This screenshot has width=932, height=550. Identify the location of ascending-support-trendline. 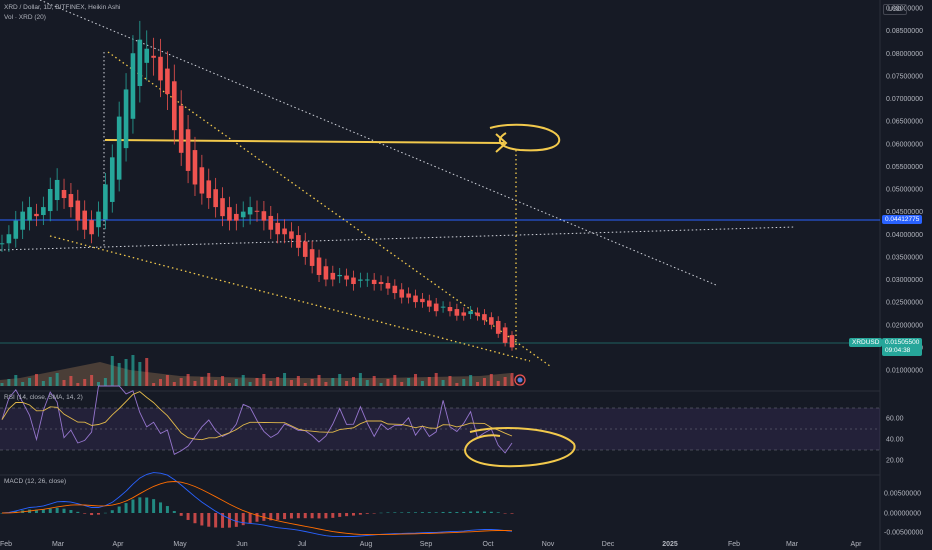
(398, 238).